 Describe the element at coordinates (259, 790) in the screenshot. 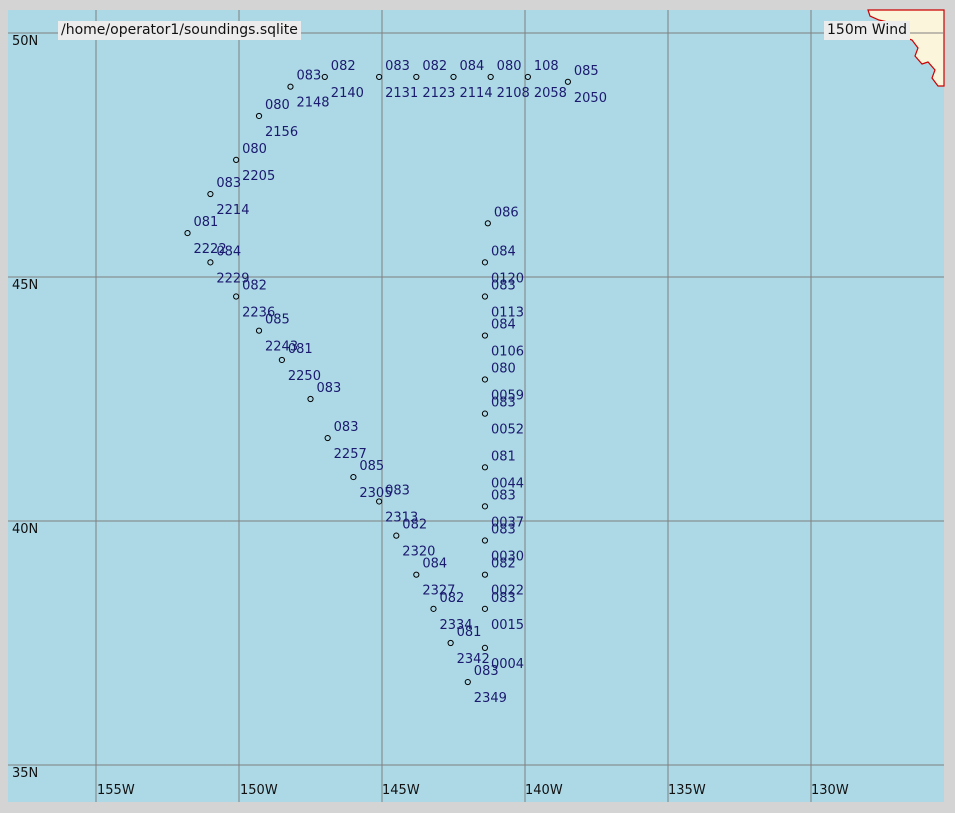

I see `lon-label-150w: 150W` at that location.